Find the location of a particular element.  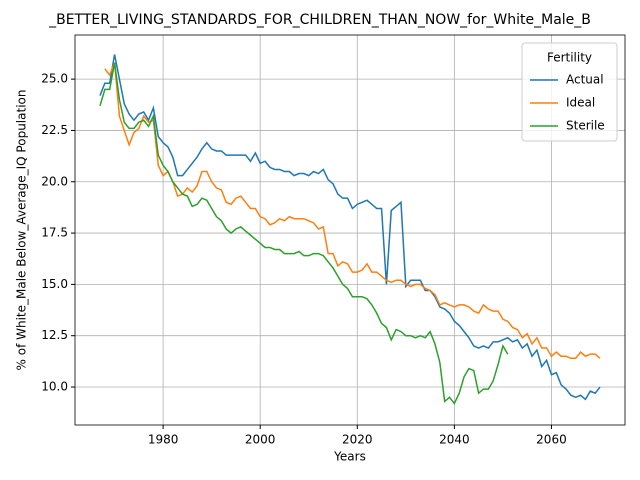

x-axis-label: Years is located at coordinates (349, 457).